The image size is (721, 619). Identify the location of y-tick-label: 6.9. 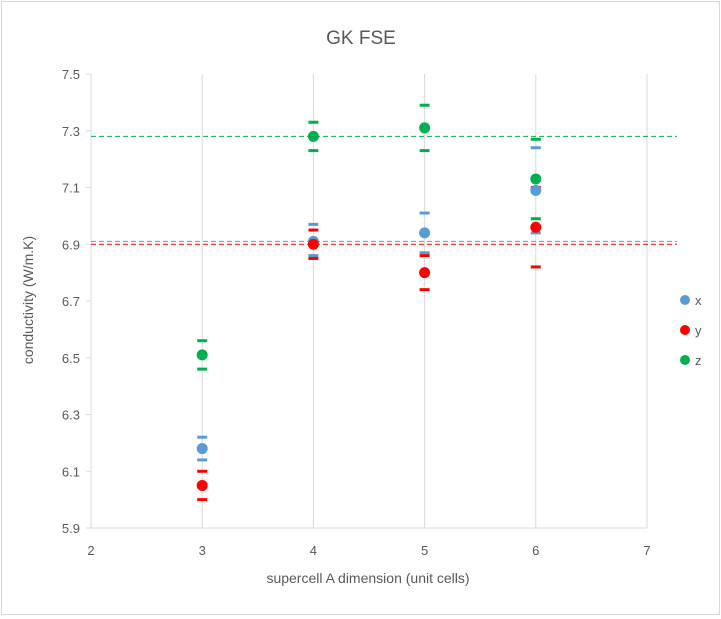
(71, 244).